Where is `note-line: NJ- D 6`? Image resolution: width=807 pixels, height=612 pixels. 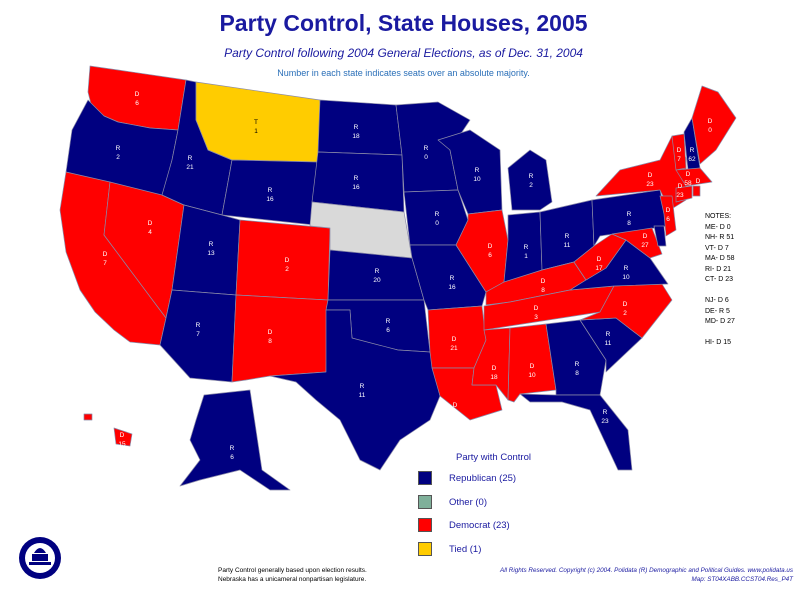 note-line: NJ- D 6 is located at coordinates (717, 300).